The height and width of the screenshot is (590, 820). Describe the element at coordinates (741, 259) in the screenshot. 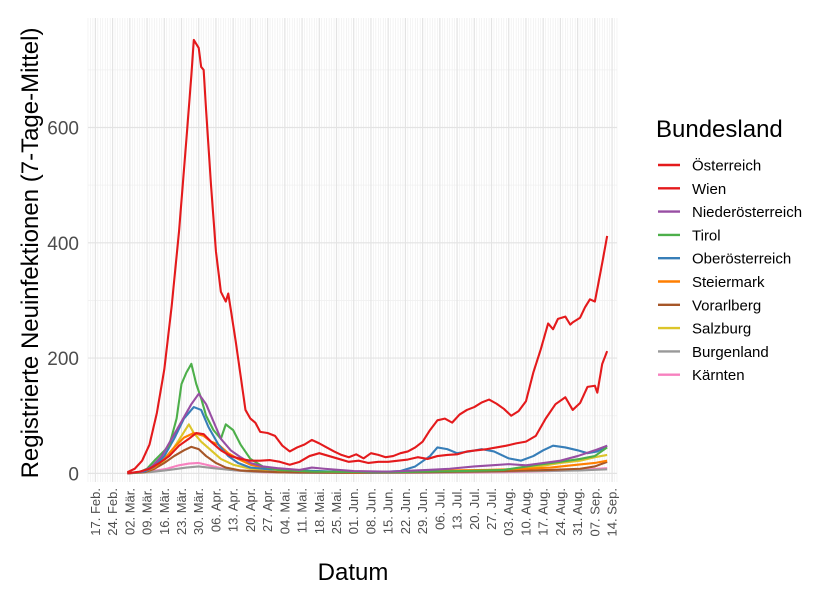

I see `legend-label: Oberösterreich` at that location.